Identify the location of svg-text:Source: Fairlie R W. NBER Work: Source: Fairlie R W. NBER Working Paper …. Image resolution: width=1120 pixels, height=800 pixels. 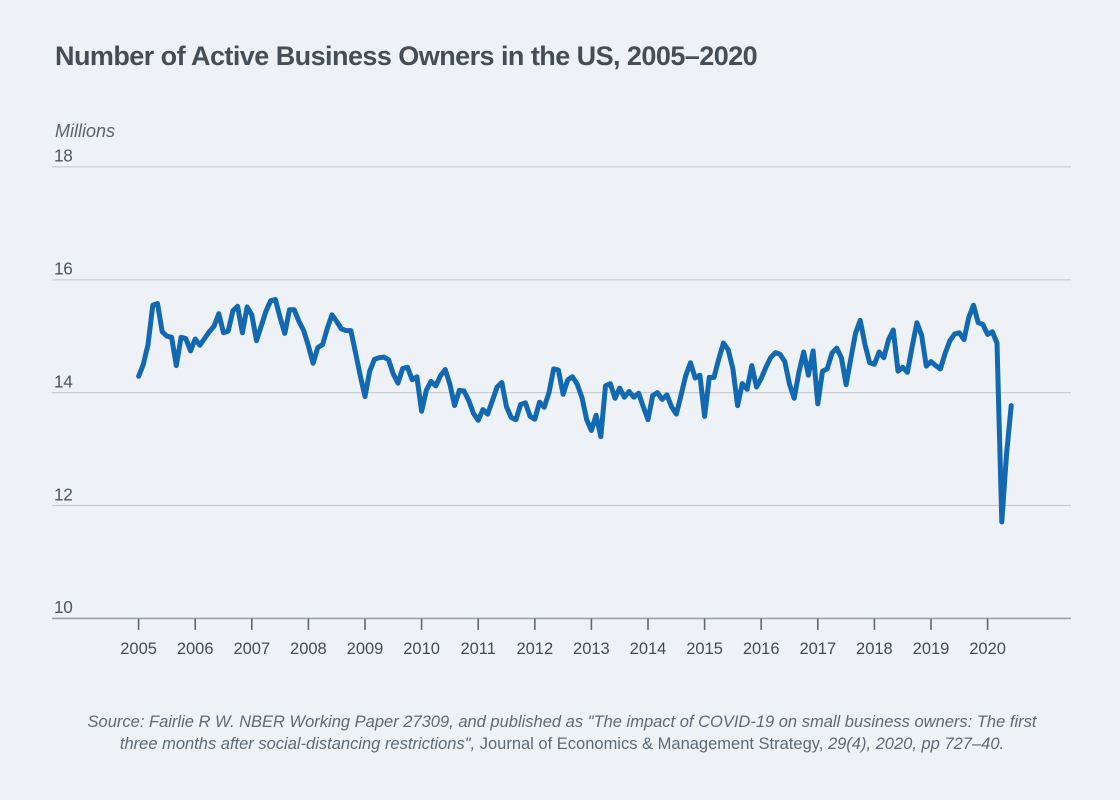
(563, 722).